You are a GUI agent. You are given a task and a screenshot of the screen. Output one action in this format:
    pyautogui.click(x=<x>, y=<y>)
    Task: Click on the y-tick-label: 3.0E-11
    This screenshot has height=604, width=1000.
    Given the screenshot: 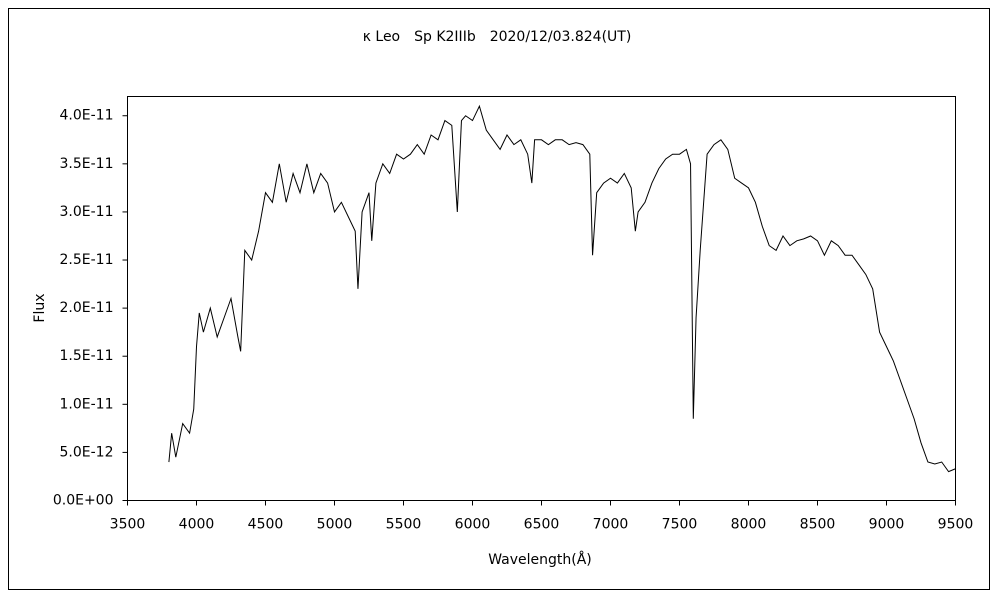 What is the action you would take?
    pyautogui.click(x=87, y=212)
    